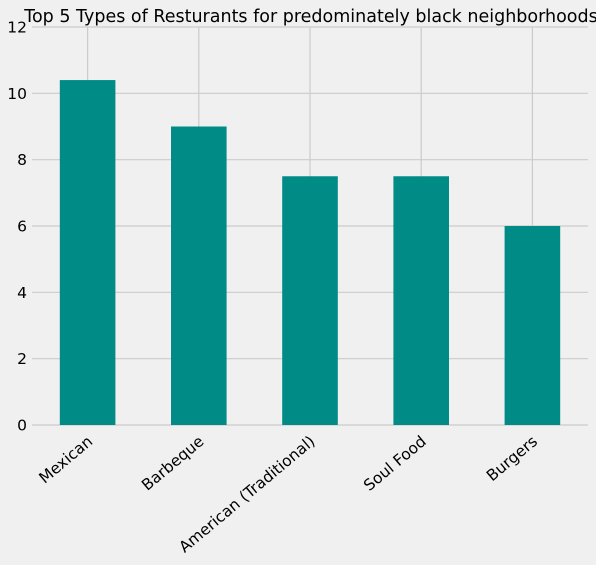 This screenshot has width=596, height=565. Describe the element at coordinates (17, 94) in the screenshot. I see `y-tick-label-5: 10` at that location.